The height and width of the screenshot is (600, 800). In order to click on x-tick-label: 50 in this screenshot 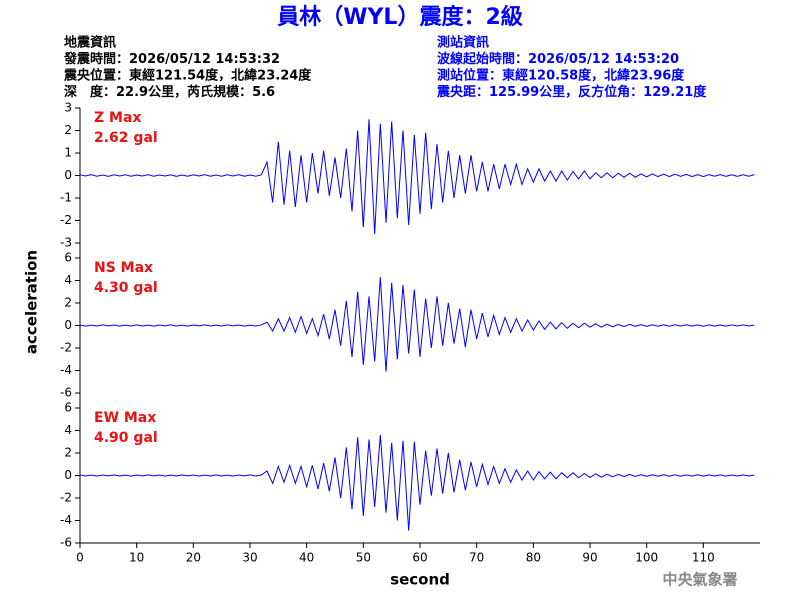, I will do `click(363, 558)`.